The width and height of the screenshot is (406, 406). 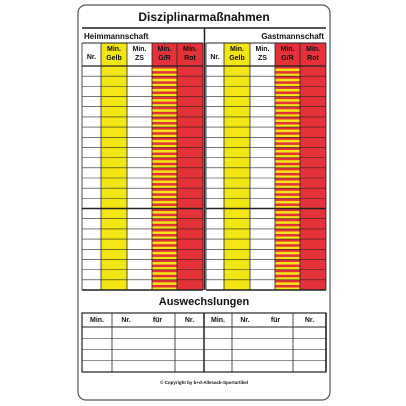 I want to click on title: Disziplinarmaßnahmen, so click(x=203, y=17).